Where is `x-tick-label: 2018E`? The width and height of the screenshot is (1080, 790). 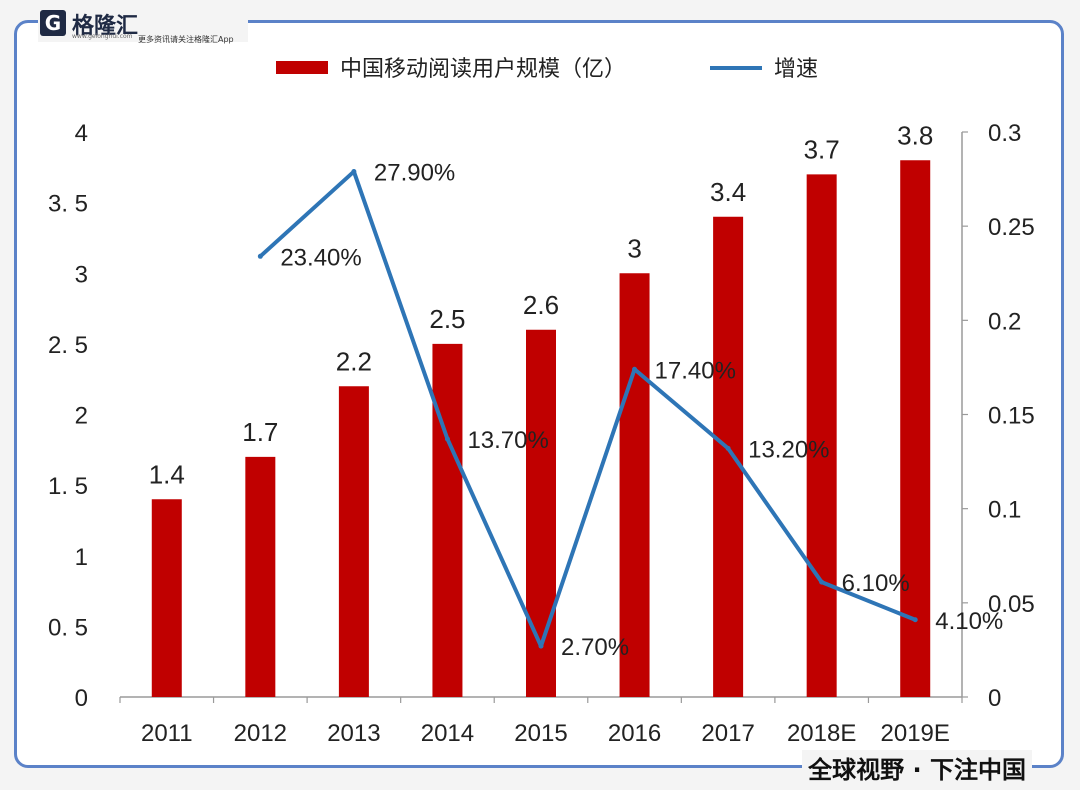
x-tick-label: 2018E is located at coordinates (821, 733).